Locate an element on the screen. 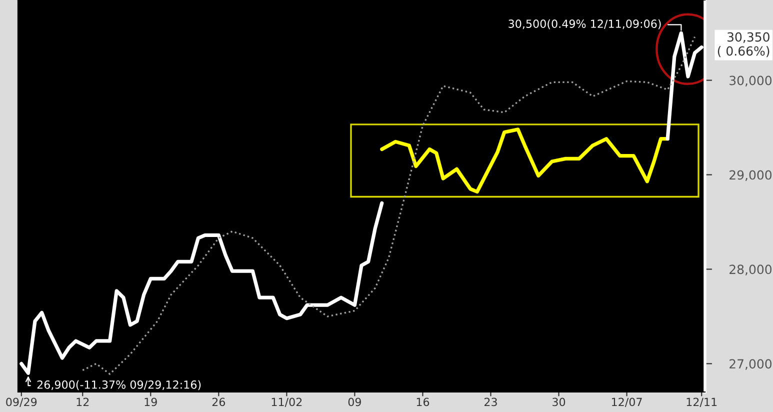 The height and width of the screenshot is (412, 773). y-tick-label: 28,000 is located at coordinates (751, 270).